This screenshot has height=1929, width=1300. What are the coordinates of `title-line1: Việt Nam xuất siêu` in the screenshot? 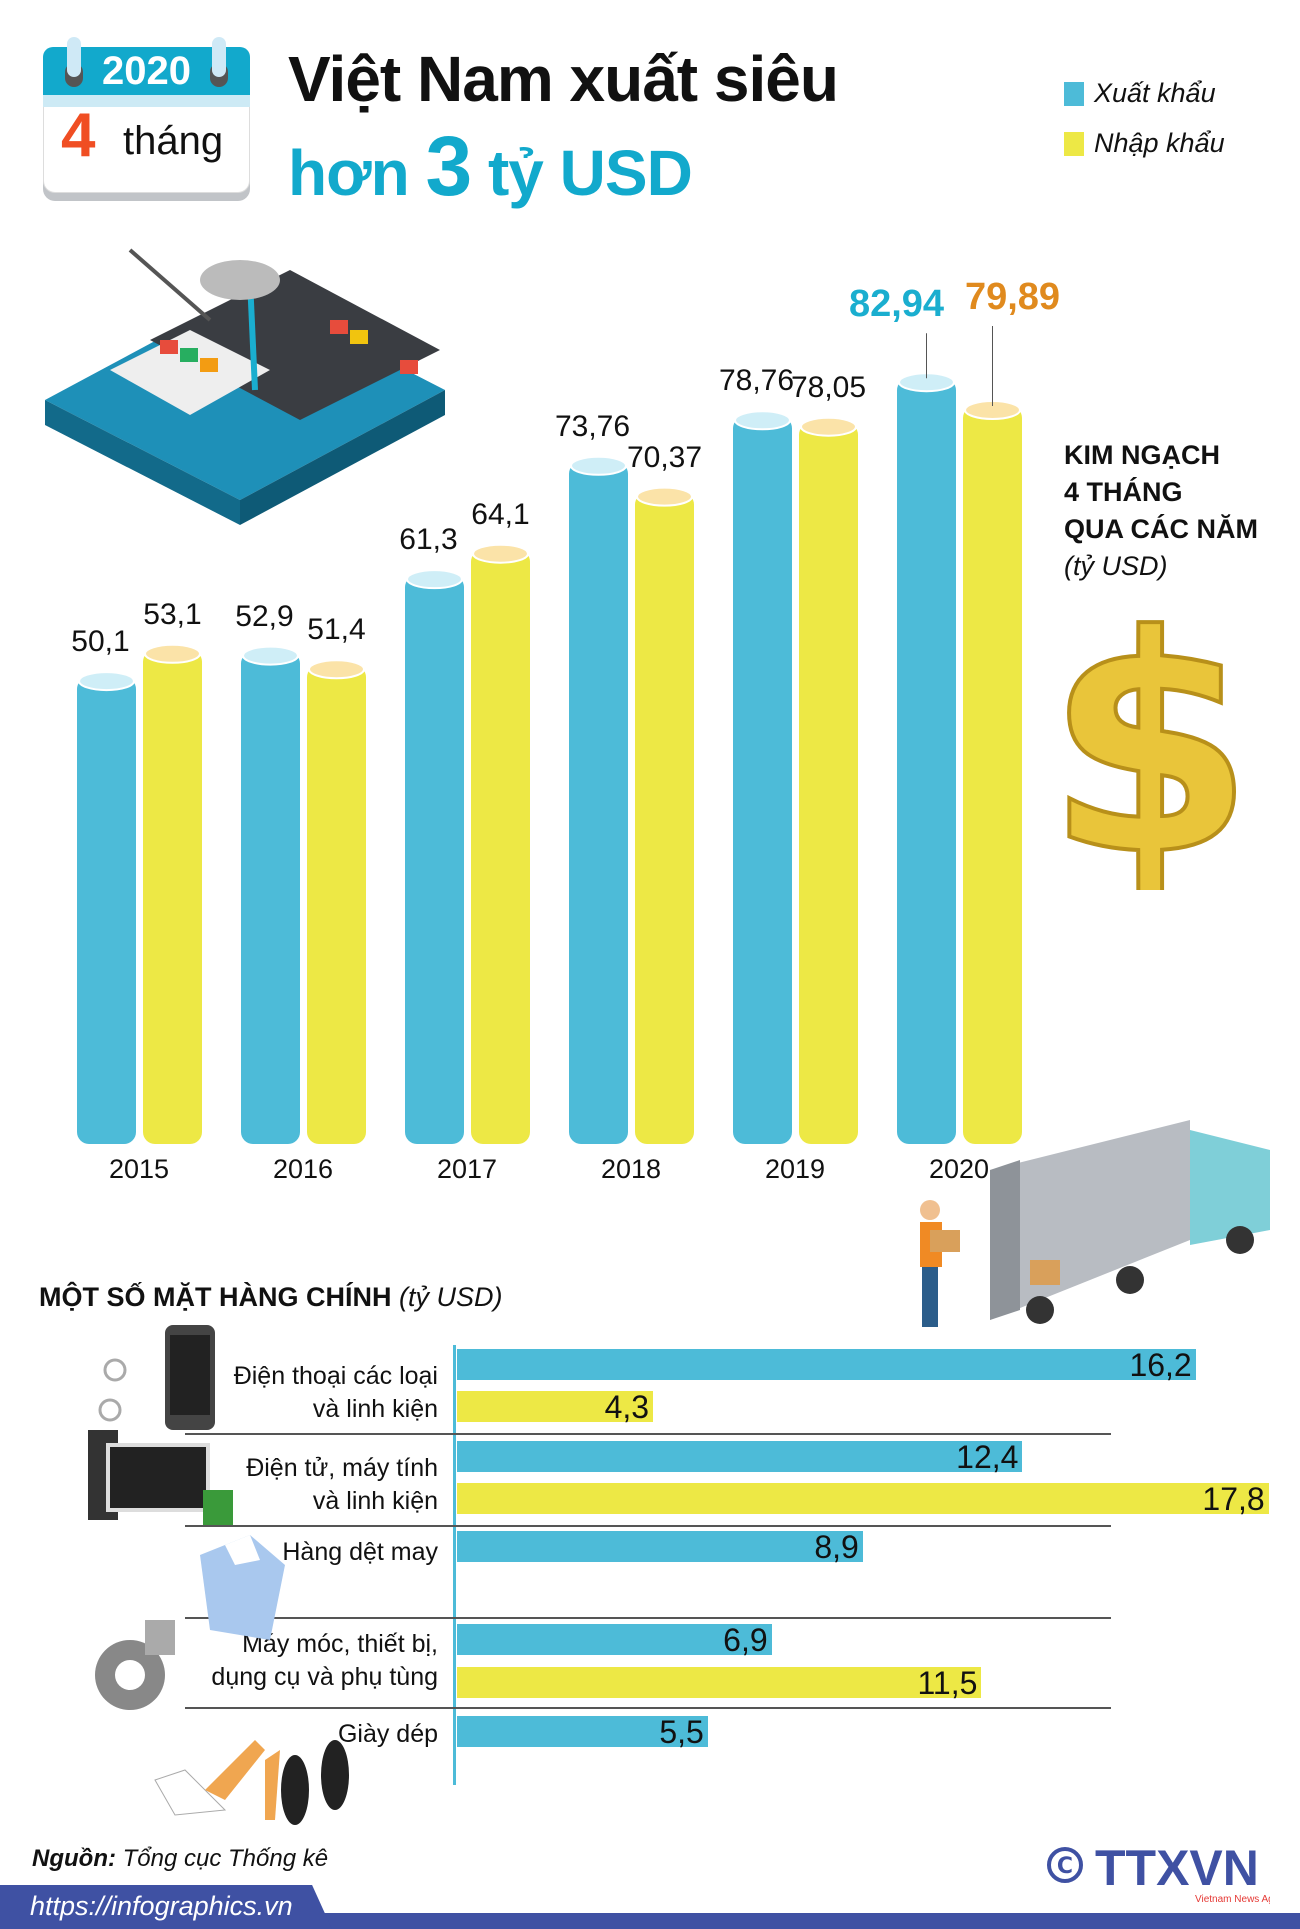 It's located at (563, 79).